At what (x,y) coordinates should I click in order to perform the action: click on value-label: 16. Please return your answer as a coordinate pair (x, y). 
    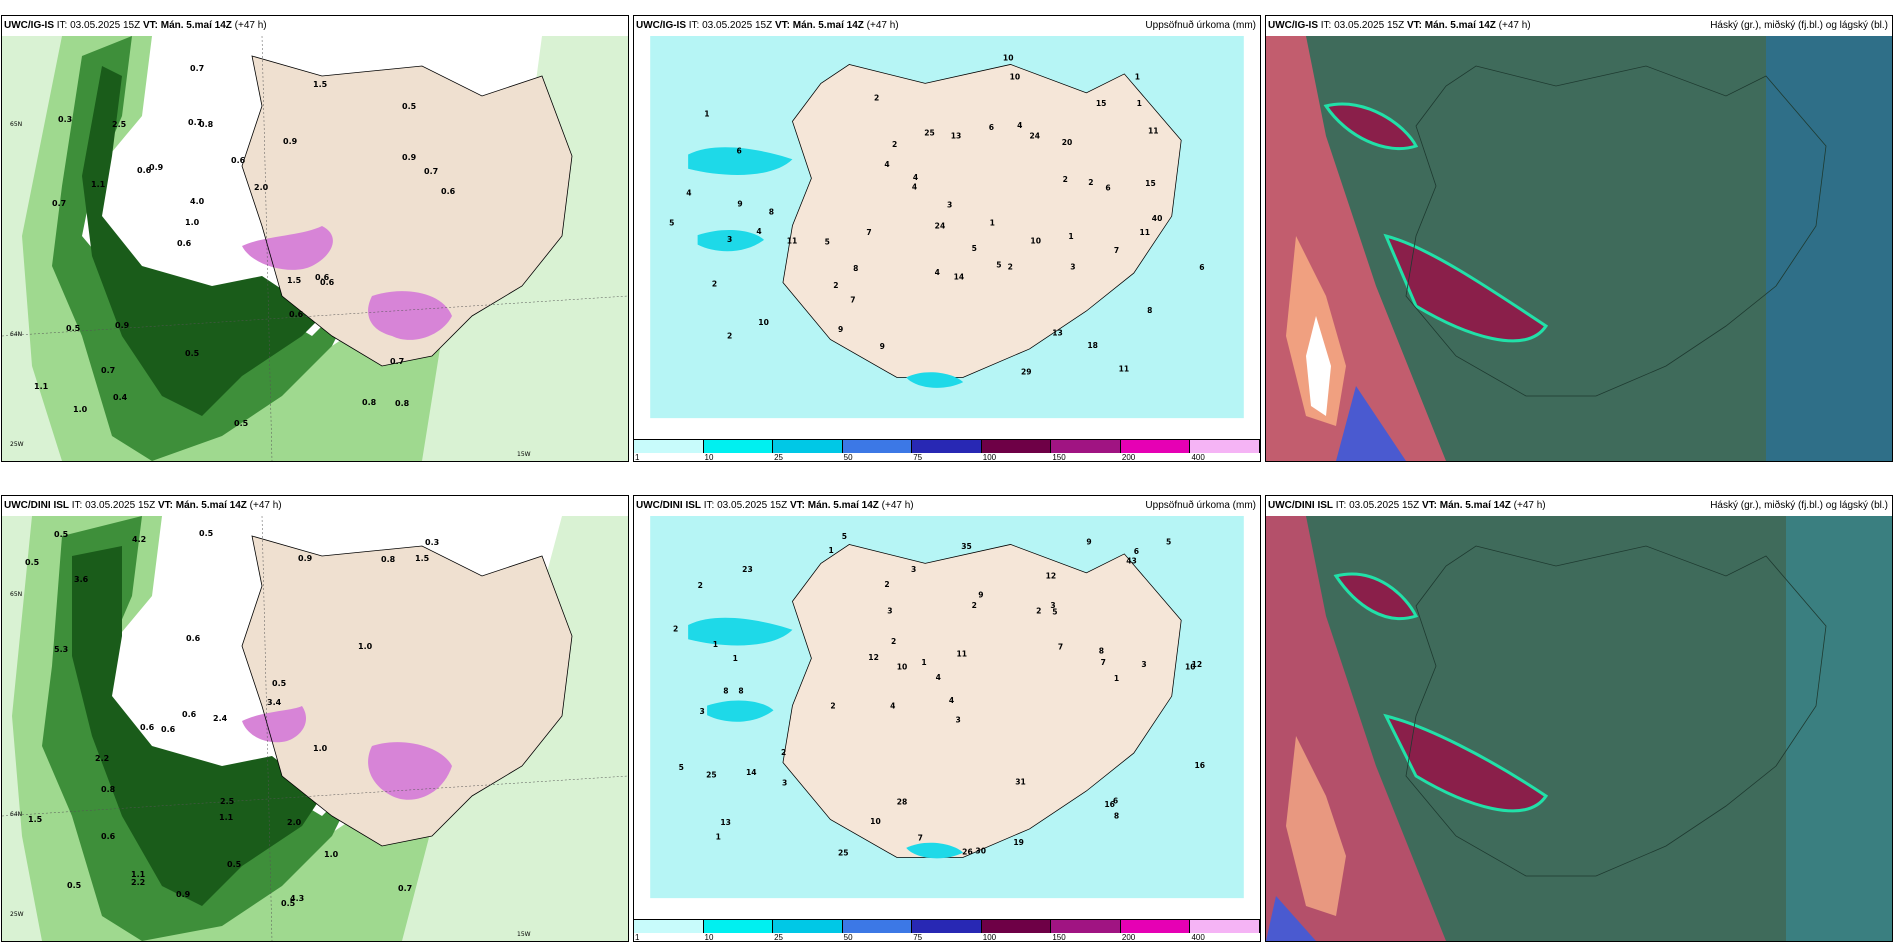
    Looking at the image, I should click on (1199, 765).